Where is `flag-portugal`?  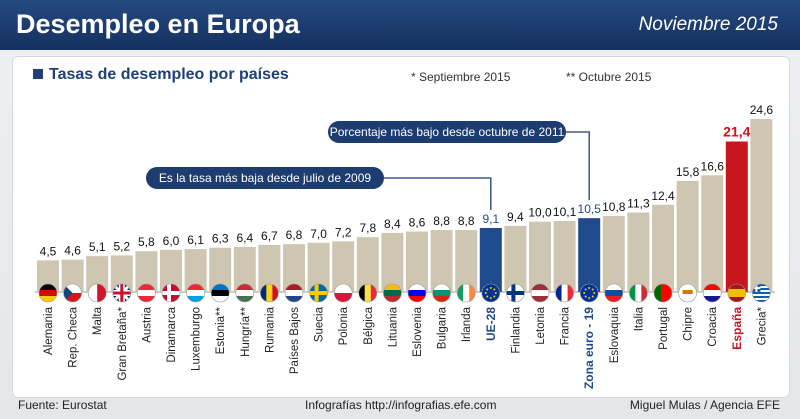 flag-portugal is located at coordinates (663, 293).